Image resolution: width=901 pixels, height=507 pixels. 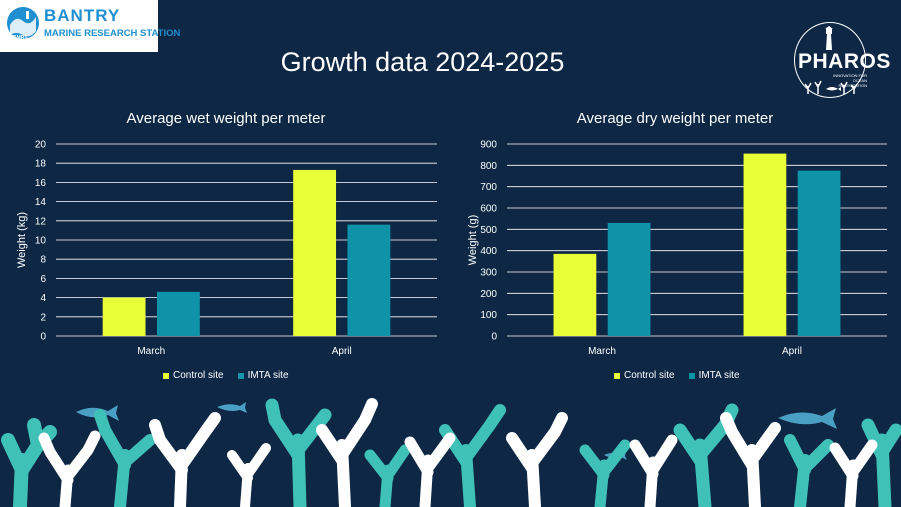 I want to click on y-tick-label: 8, so click(x=43, y=260).